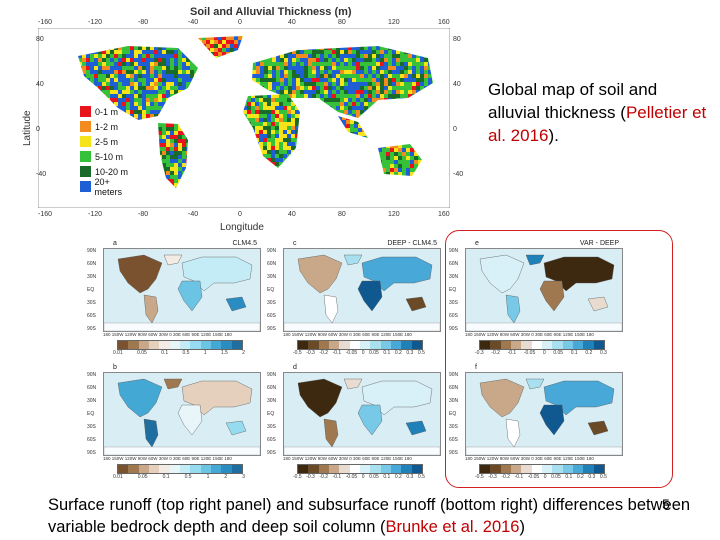 This screenshot has height=540, width=720. I want to click on panel-map, so click(544, 290).